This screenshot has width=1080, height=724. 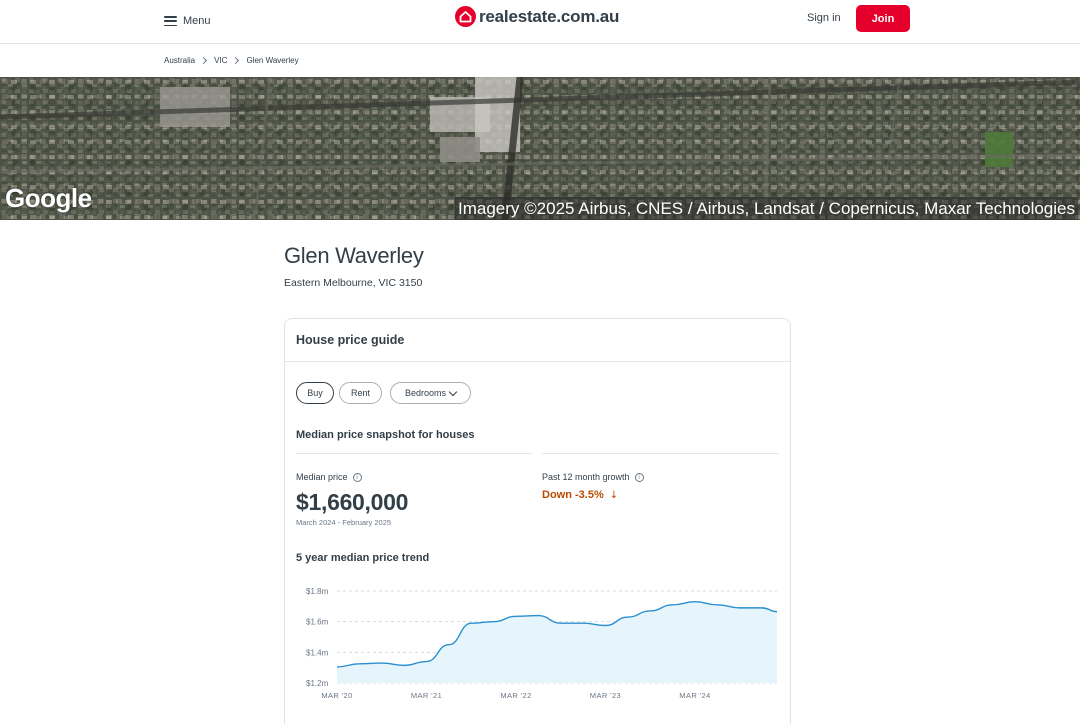 What do you see at coordinates (363, 558) in the screenshot?
I see `trend-title: 5 year median price trend` at bounding box center [363, 558].